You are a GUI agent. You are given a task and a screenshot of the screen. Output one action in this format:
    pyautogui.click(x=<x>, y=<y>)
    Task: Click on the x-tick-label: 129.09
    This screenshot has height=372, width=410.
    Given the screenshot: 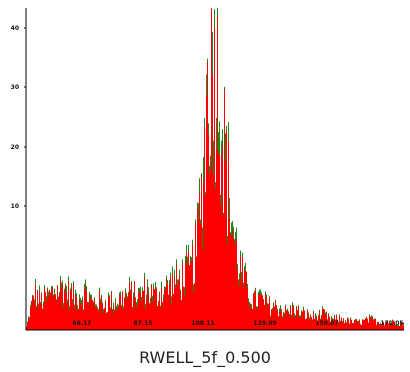 What is the action you would take?
    pyautogui.click(x=264, y=323)
    